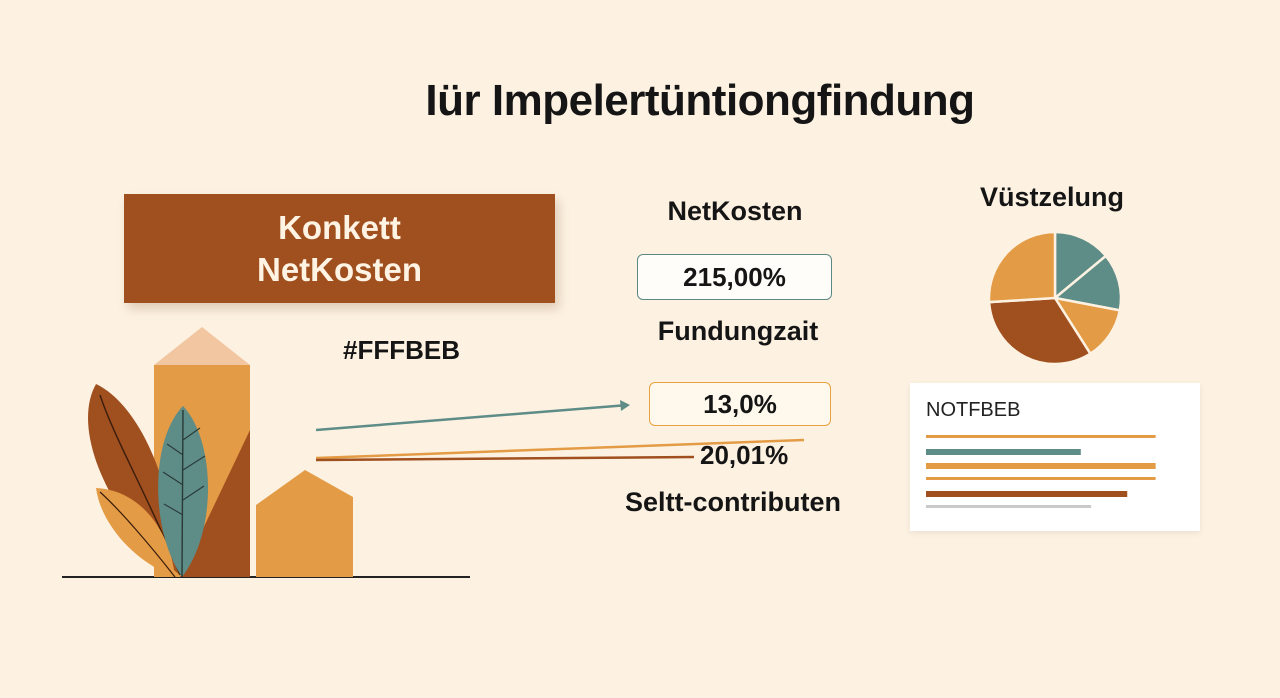 Image resolution: width=1280 pixels, height=698 pixels. What do you see at coordinates (735, 211) in the screenshot?
I see `net-label: NetKosten` at bounding box center [735, 211].